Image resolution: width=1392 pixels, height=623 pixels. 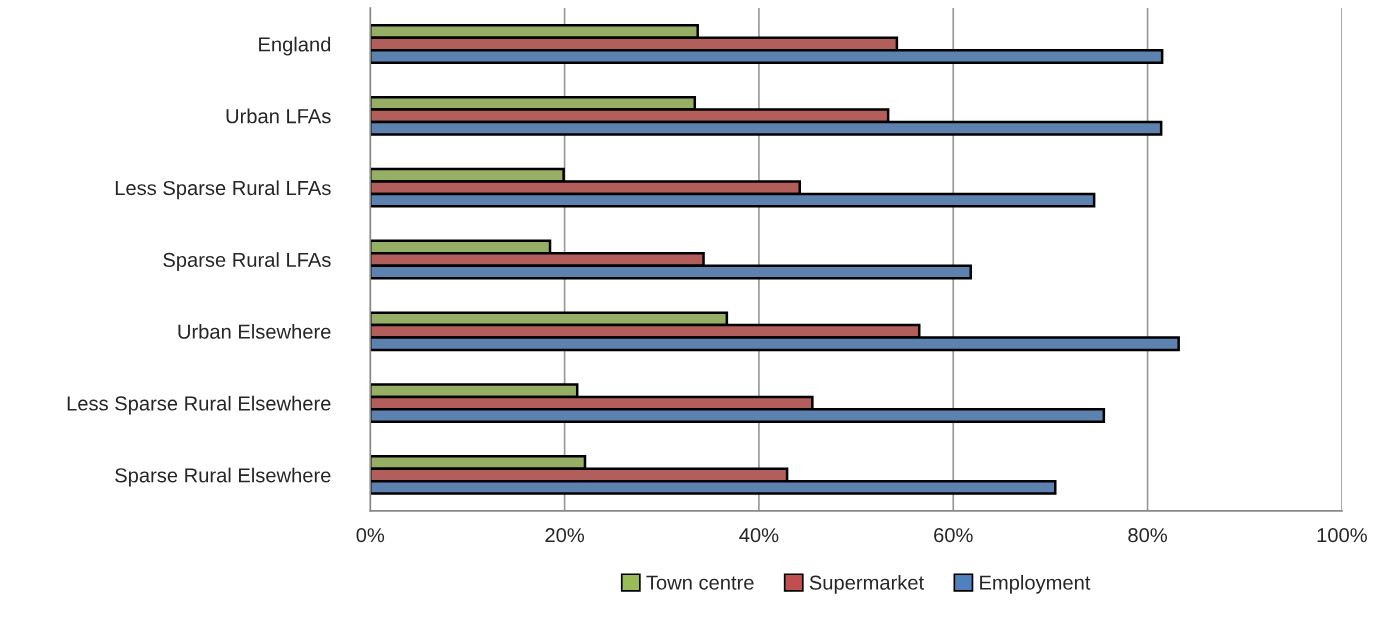 I want to click on y-tick-label: Urban Elsewhere, so click(x=254, y=331).